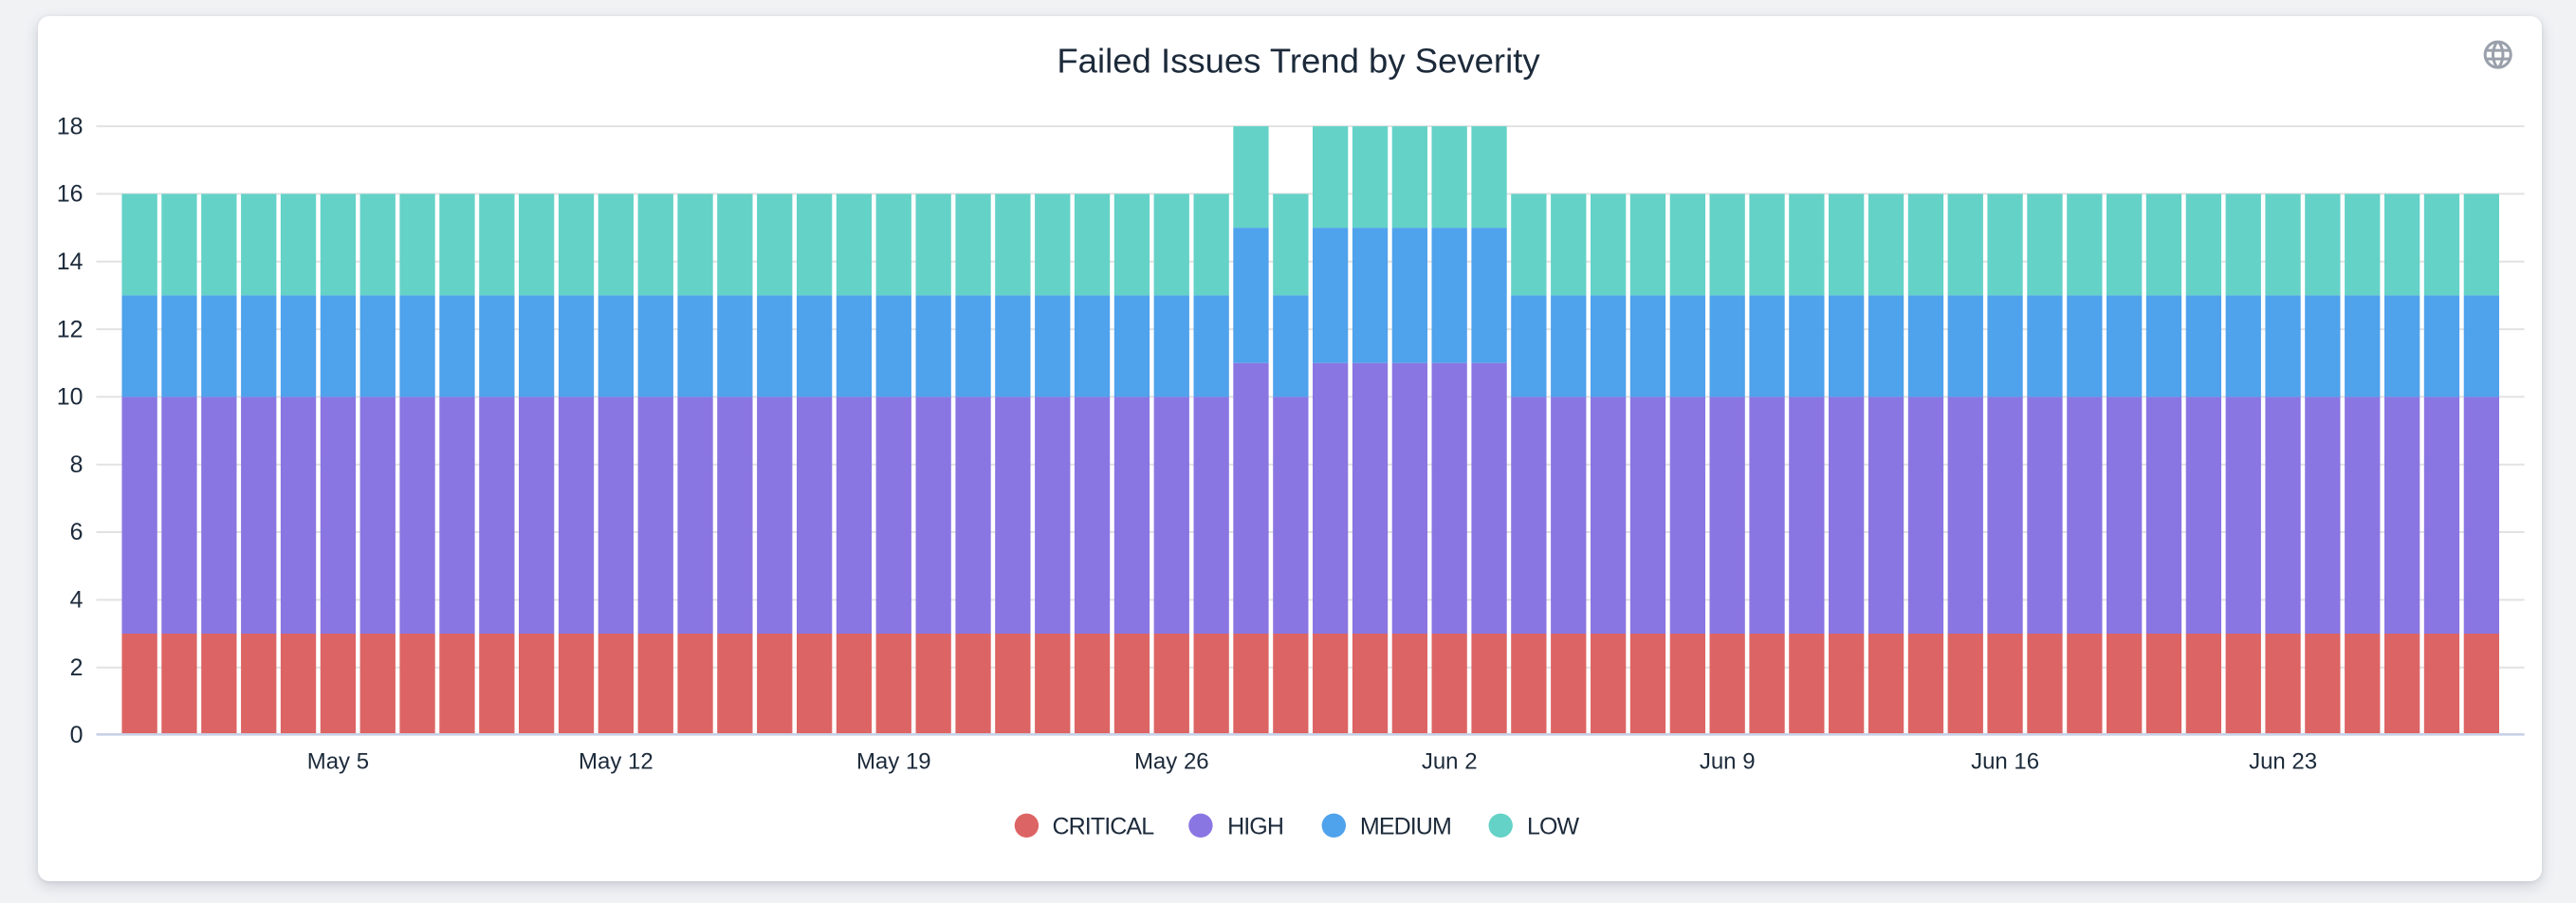  Describe the element at coordinates (893, 762) in the screenshot. I see `svg-text: May 19` at that location.